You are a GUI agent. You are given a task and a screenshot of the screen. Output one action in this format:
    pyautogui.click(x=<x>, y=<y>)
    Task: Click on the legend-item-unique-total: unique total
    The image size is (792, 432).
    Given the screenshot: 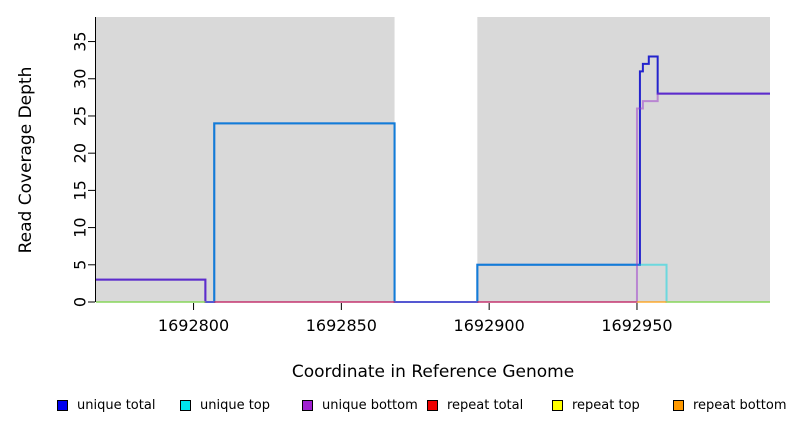 What is the action you would take?
    pyautogui.click(x=106, y=405)
    